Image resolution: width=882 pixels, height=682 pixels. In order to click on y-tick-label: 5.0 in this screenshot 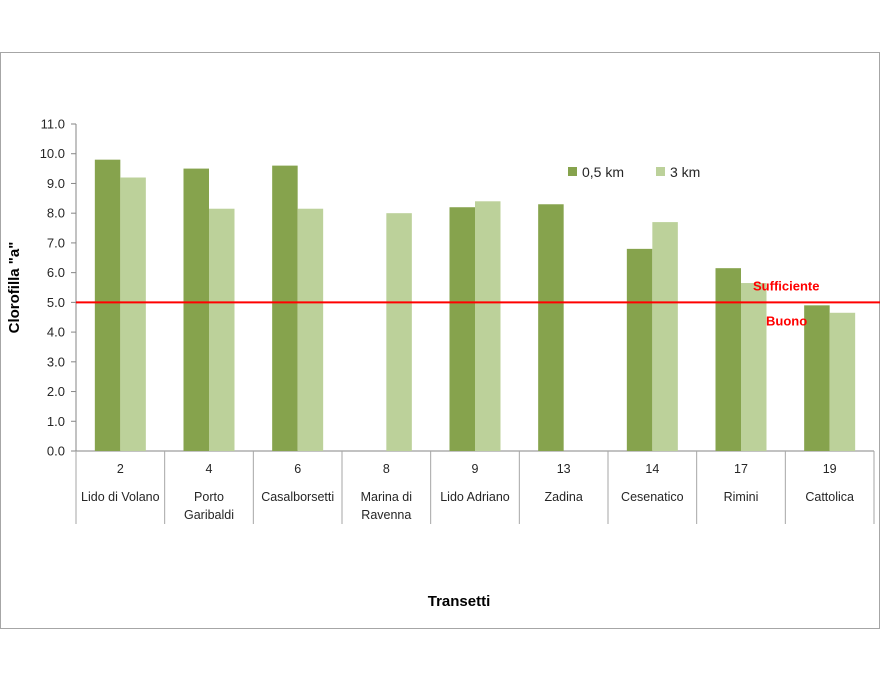, I will do `click(56, 302)`.